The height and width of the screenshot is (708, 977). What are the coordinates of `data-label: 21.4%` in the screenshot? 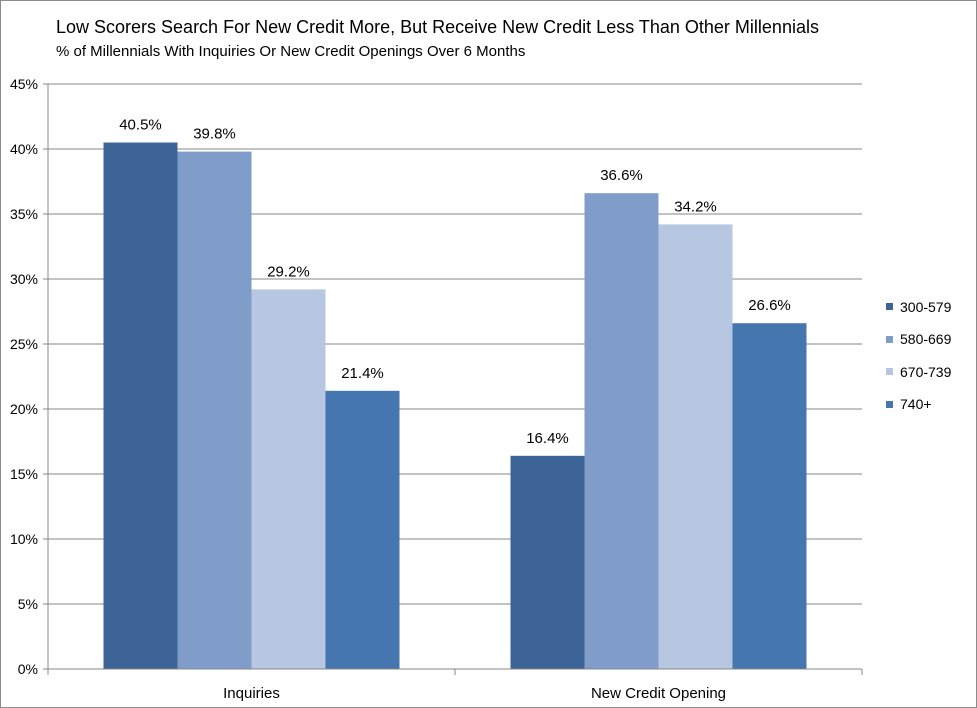 It's located at (362, 373).